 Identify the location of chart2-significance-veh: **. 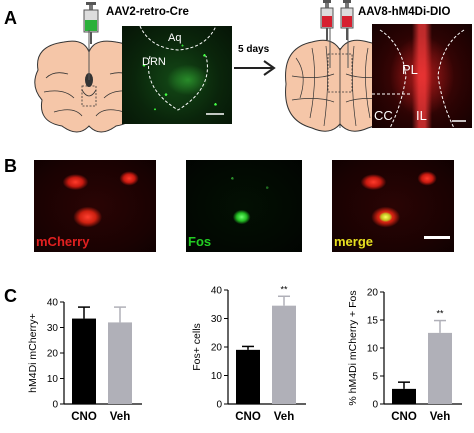
(284, 289).